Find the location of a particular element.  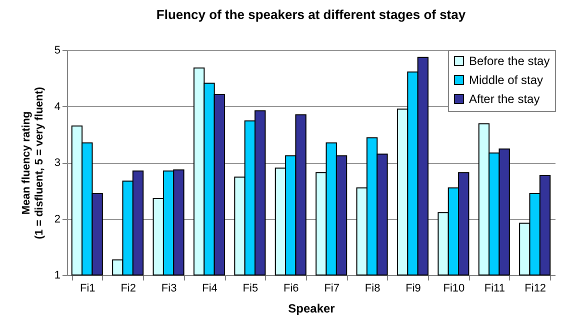

x-tick-label: Fi6 is located at coordinates (291, 288).